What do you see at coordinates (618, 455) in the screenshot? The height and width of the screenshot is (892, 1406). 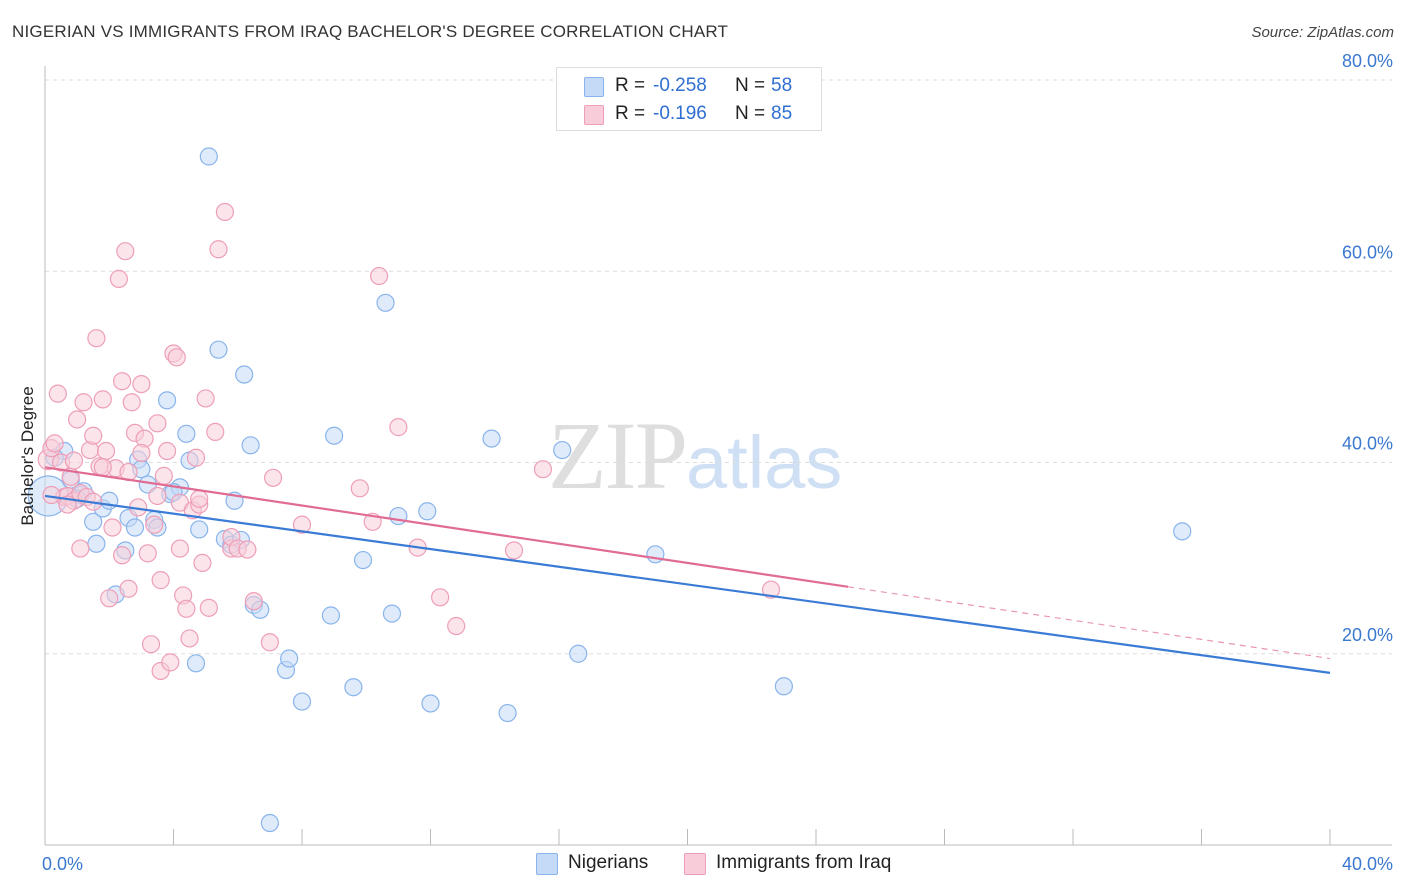 I see `watermark-zip: ZIP` at bounding box center [618, 455].